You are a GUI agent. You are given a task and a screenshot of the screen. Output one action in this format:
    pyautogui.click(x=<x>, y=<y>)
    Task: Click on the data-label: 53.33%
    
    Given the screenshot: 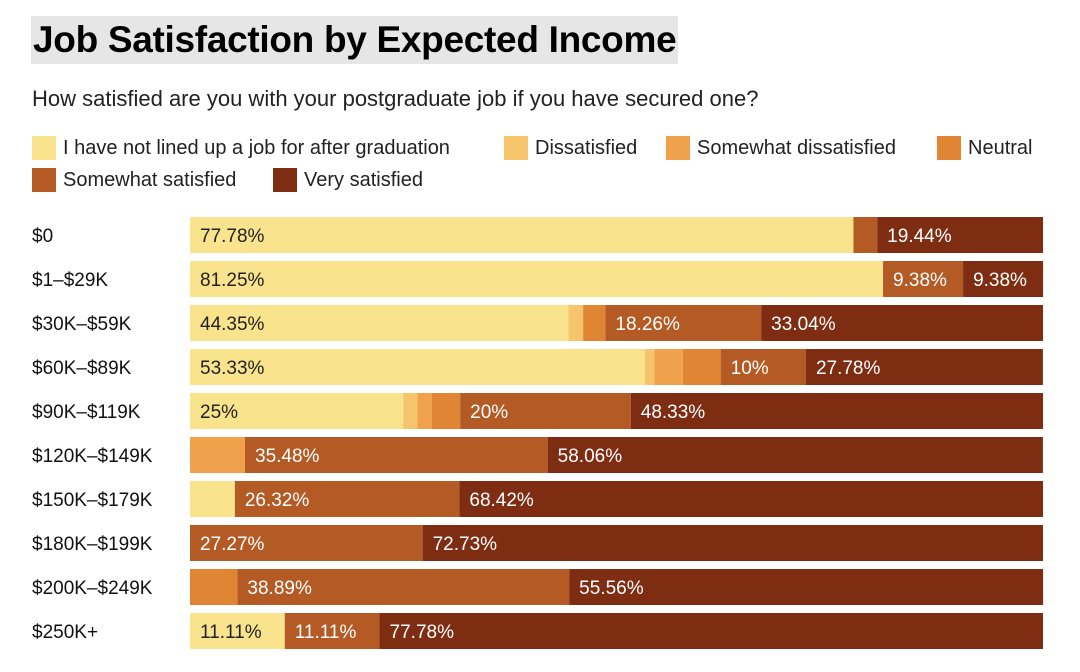 What is the action you would take?
    pyautogui.click(x=232, y=368)
    